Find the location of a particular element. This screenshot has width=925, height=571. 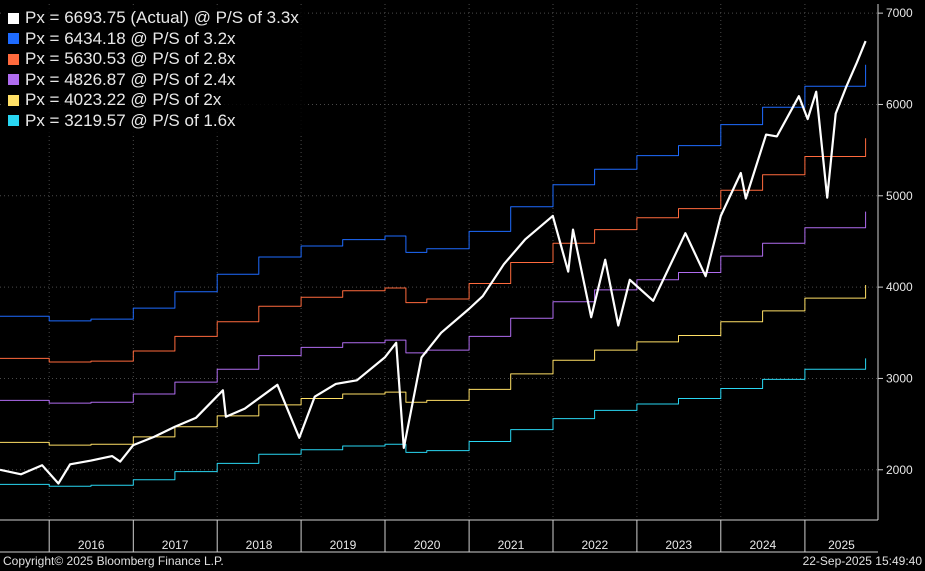

y-tick-label: 5000 is located at coordinates (899, 196).